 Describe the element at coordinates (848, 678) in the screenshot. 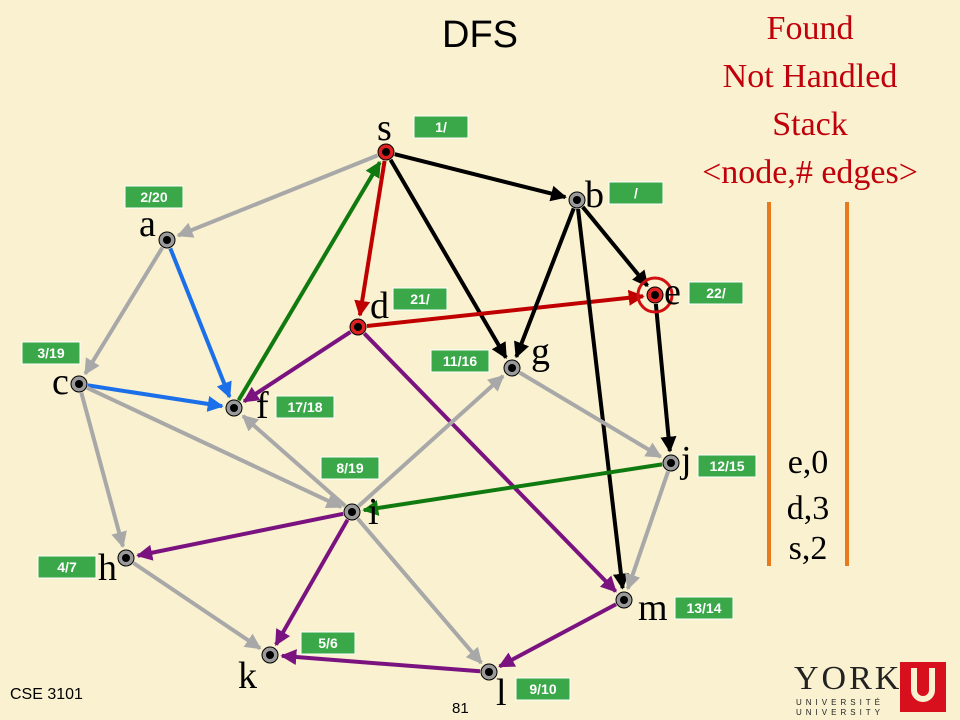

I see `logo-wordmark: YORK` at that location.